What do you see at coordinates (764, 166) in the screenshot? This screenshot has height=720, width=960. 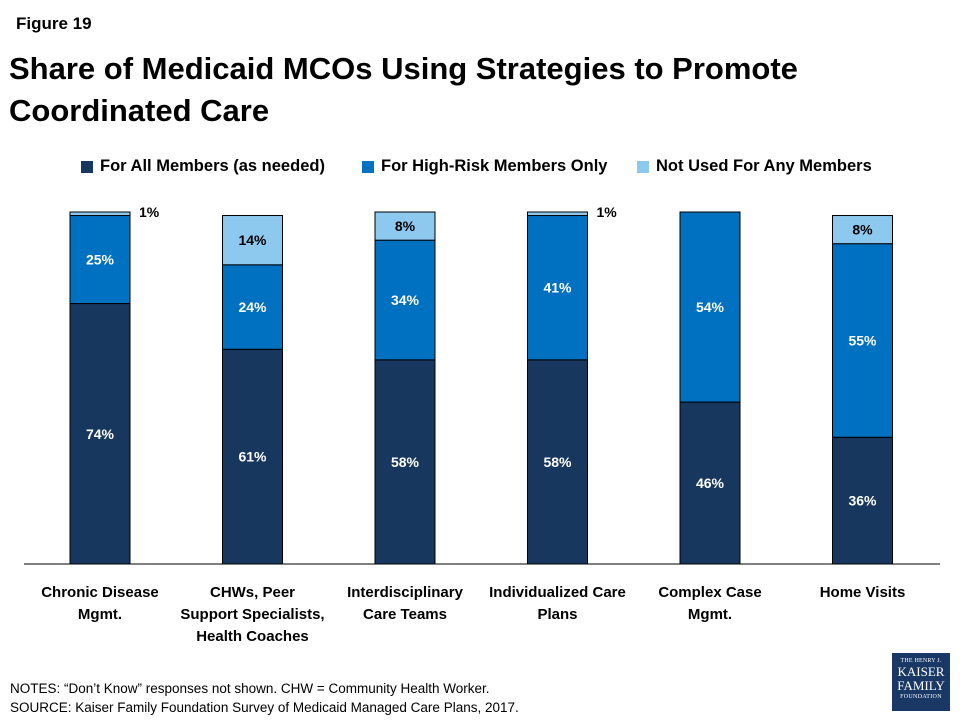 I see `legend-label-not-used: Not Used For Any Members` at bounding box center [764, 166].